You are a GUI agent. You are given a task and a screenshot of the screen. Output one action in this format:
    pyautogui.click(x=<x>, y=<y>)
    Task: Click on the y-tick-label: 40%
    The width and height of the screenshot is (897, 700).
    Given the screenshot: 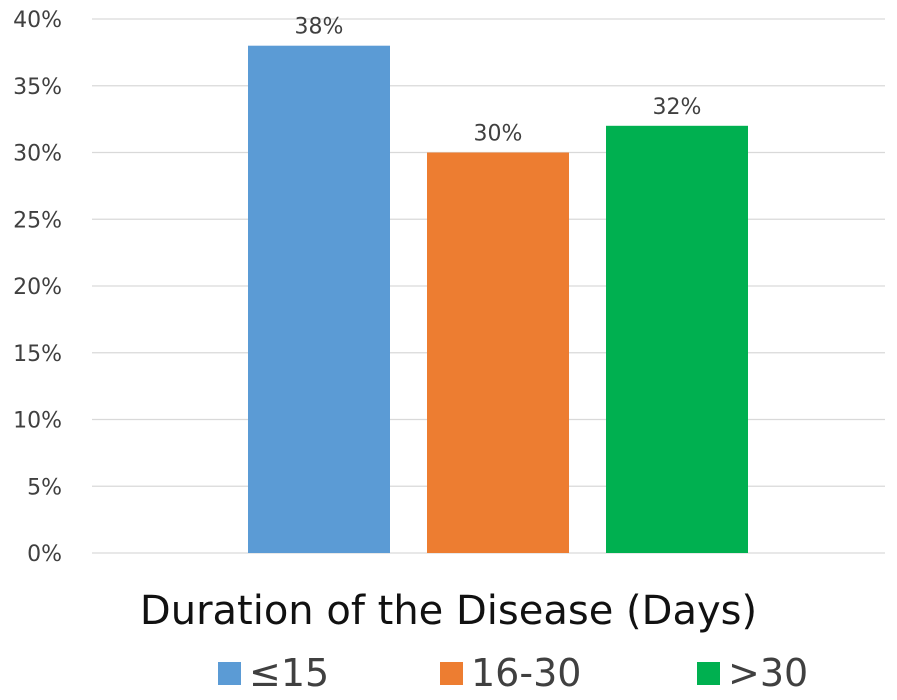 What is the action you would take?
    pyautogui.click(x=37, y=20)
    